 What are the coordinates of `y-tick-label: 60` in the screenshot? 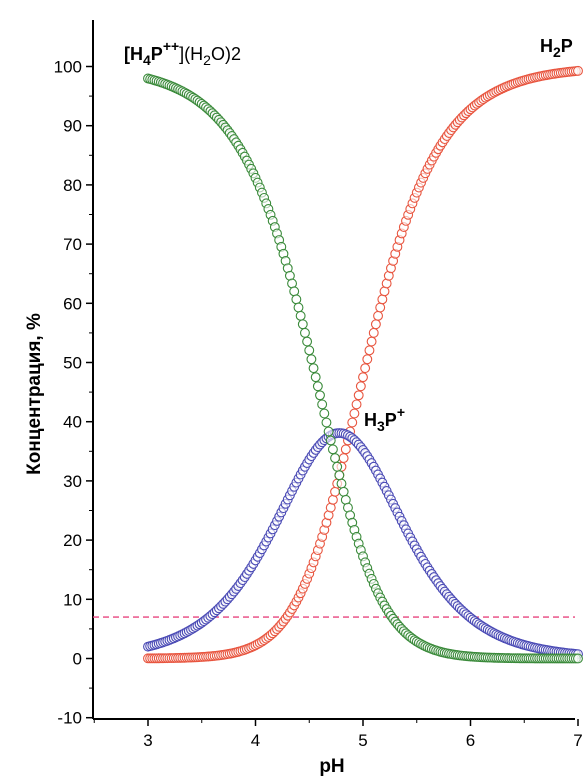 It's located at (72, 303).